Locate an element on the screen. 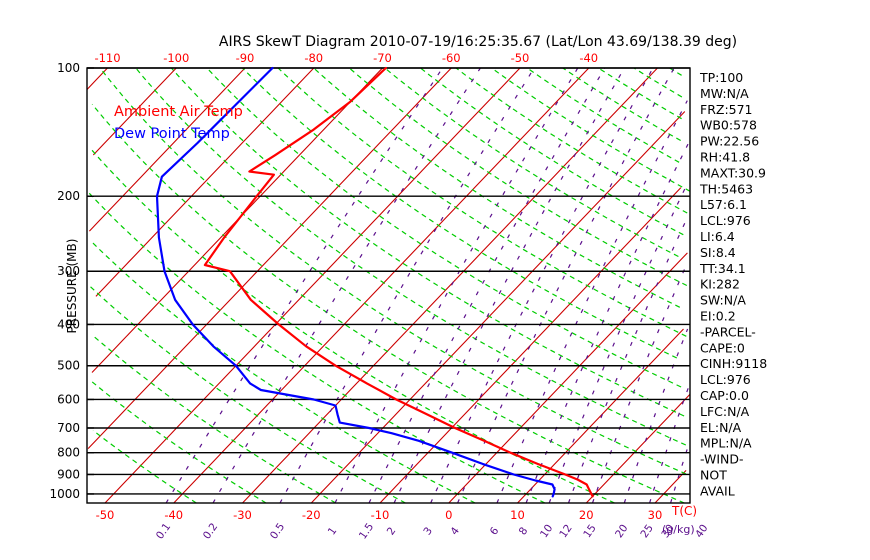 Image resolution: width=870 pixels, height=560 pixels. info-panel-row: MW:N/A is located at coordinates (724, 93).